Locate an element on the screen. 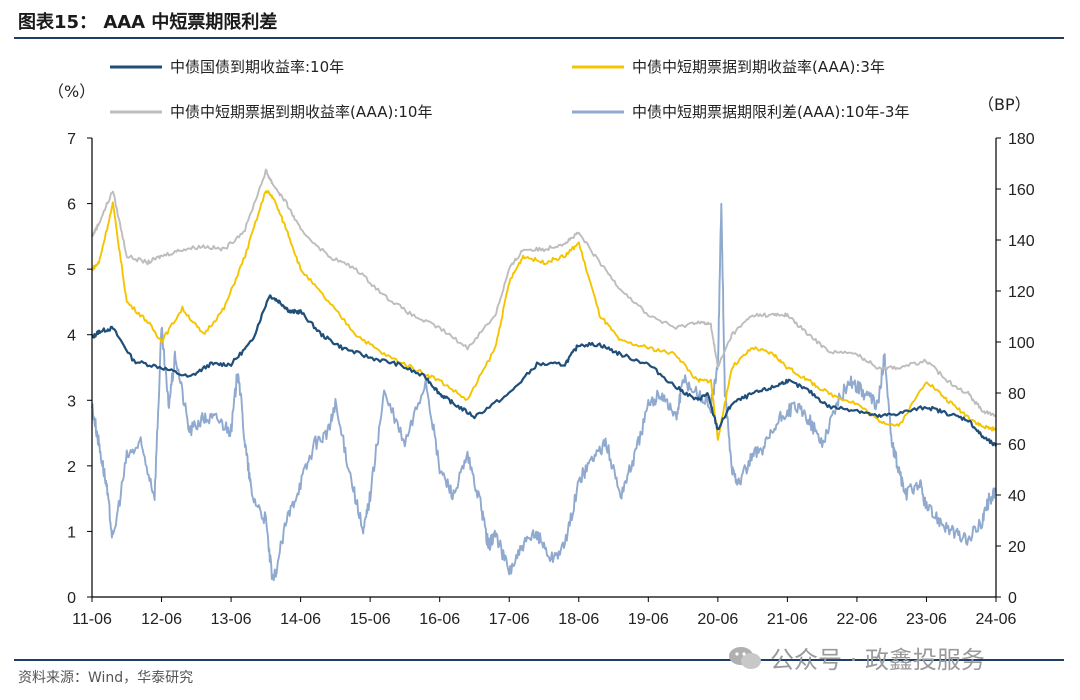 The image size is (1080, 700). right-tick-label: 100 is located at coordinates (1021, 343).